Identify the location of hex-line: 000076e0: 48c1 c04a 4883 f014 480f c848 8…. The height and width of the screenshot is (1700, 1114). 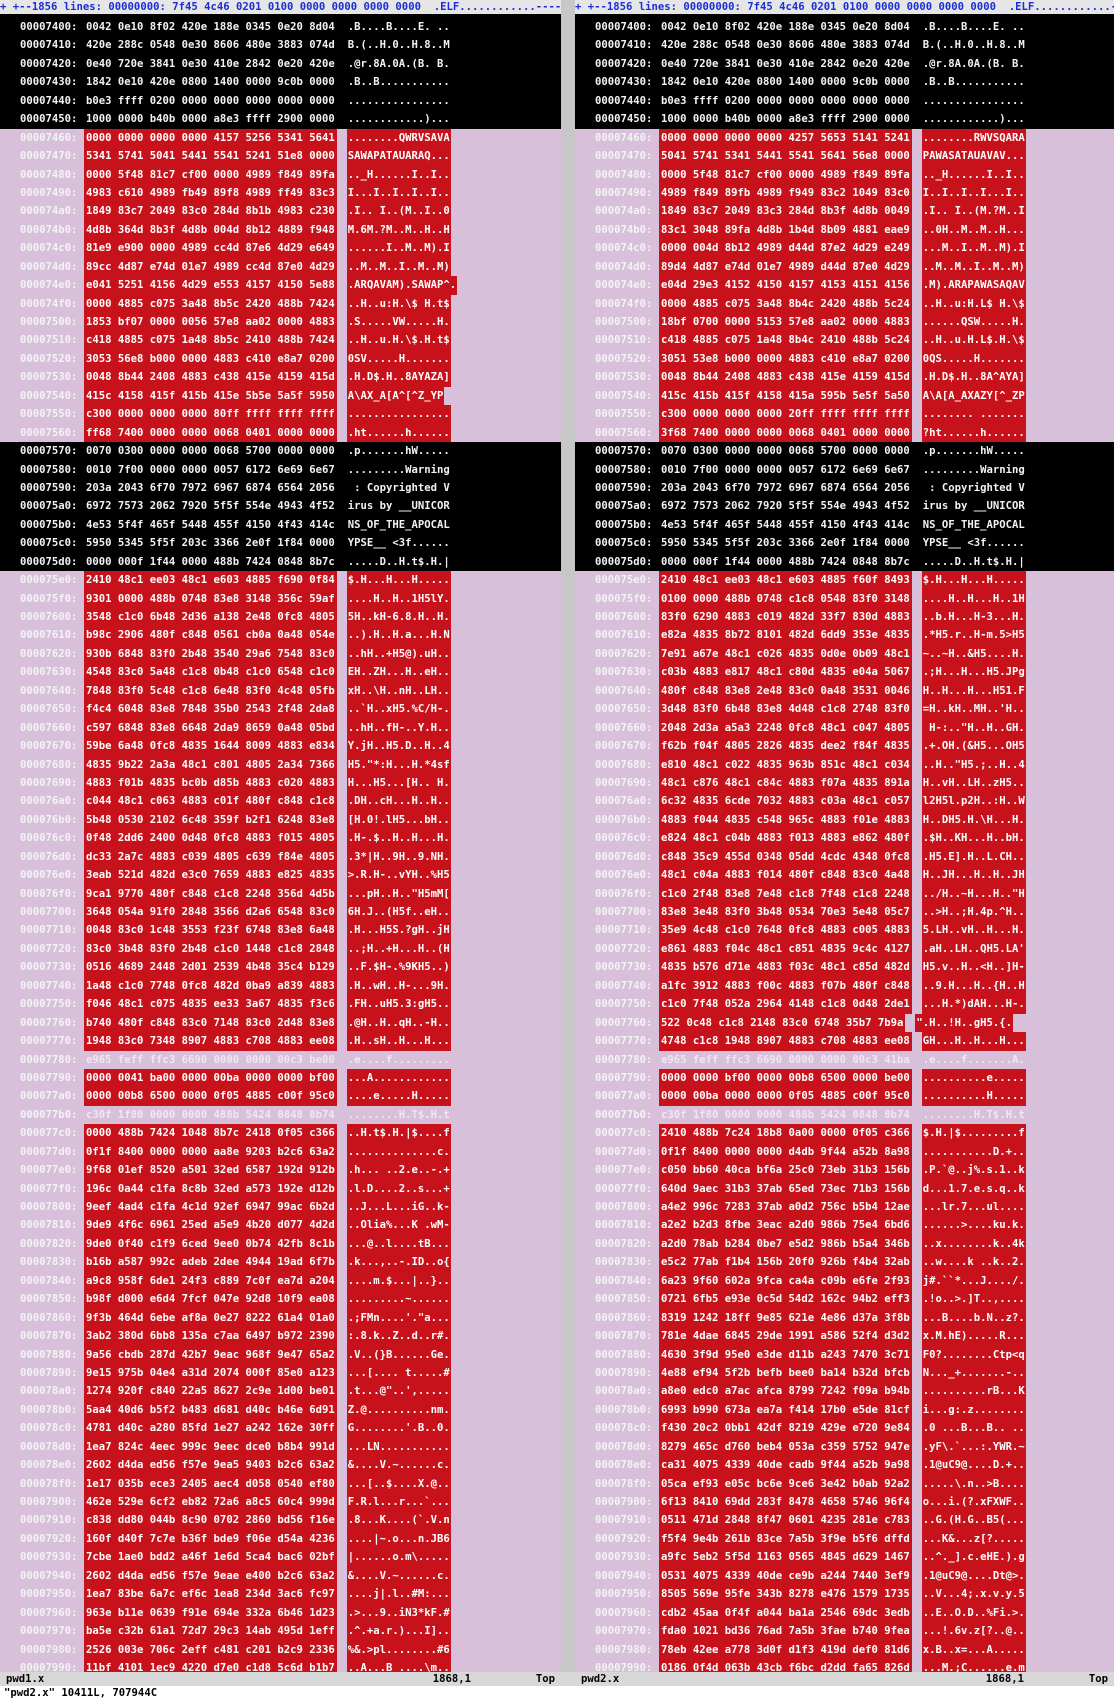
(844, 875).